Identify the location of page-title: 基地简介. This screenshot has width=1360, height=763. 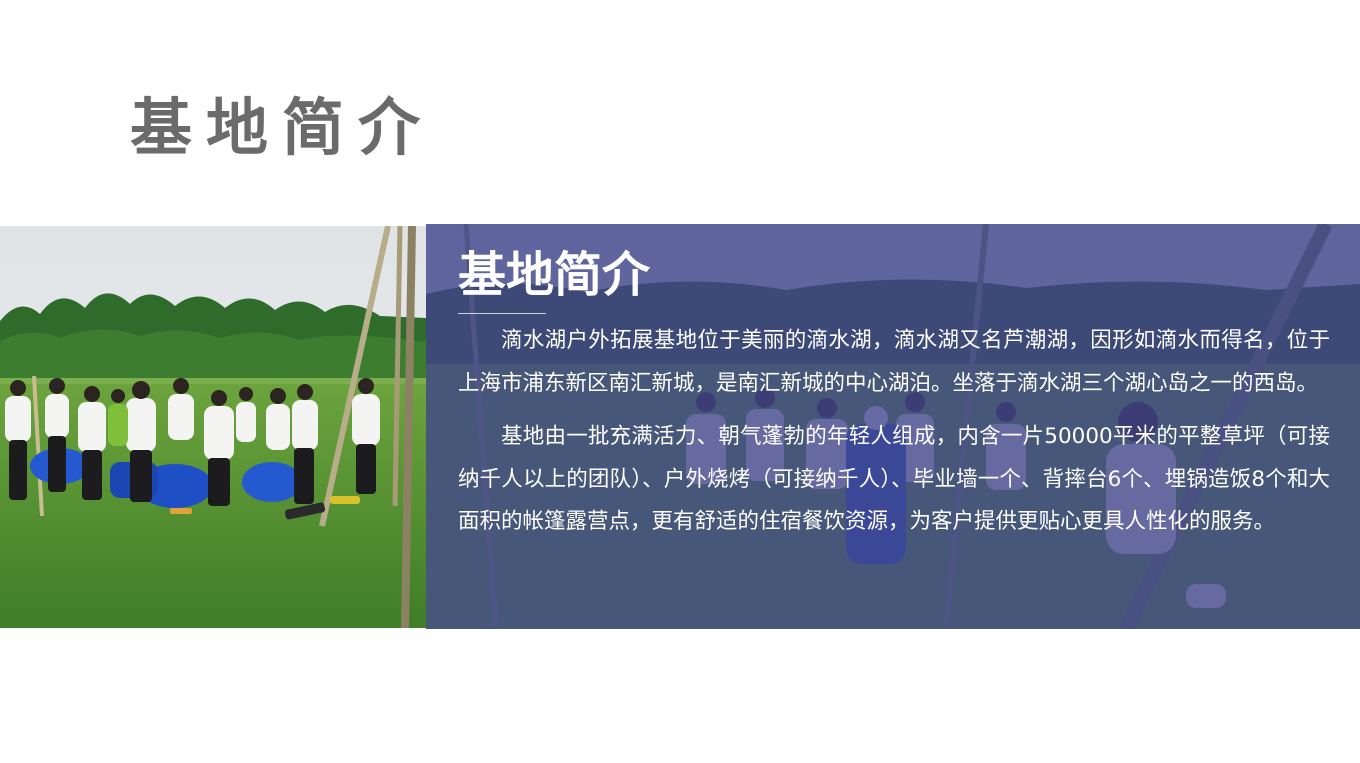
(282, 128).